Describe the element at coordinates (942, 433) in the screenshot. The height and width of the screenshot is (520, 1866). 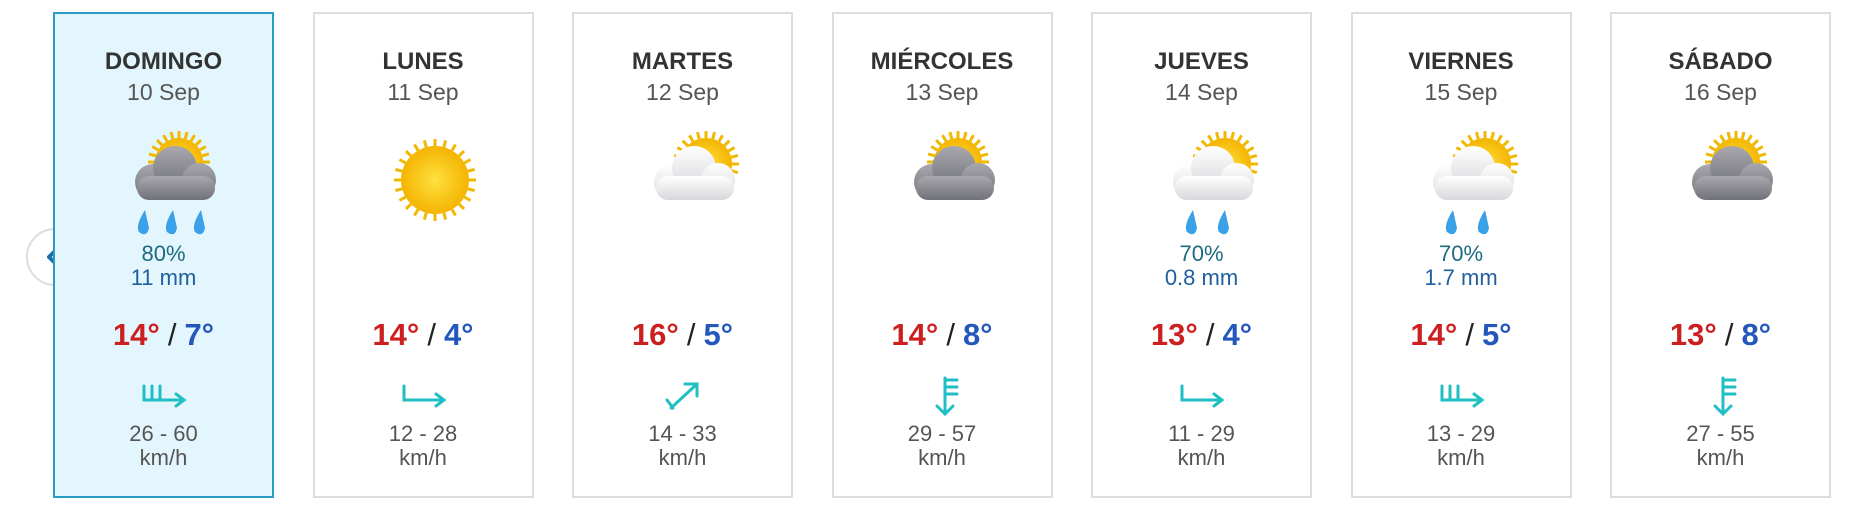
I see `wind-range: 29 - 57` at that location.